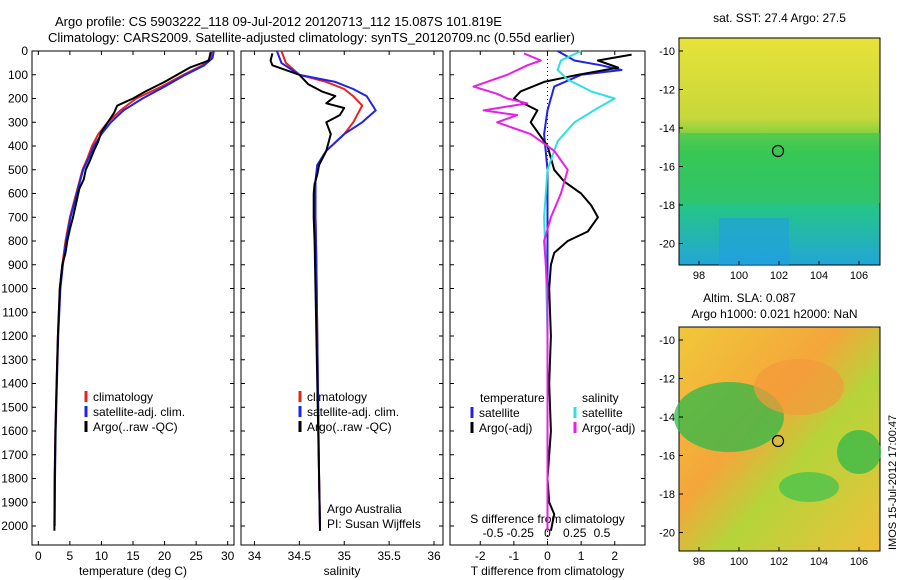 The width and height of the screenshot is (900, 580). Describe the element at coordinates (548, 571) in the screenshot. I see `x-axis-label: T difference from climatology` at that location.